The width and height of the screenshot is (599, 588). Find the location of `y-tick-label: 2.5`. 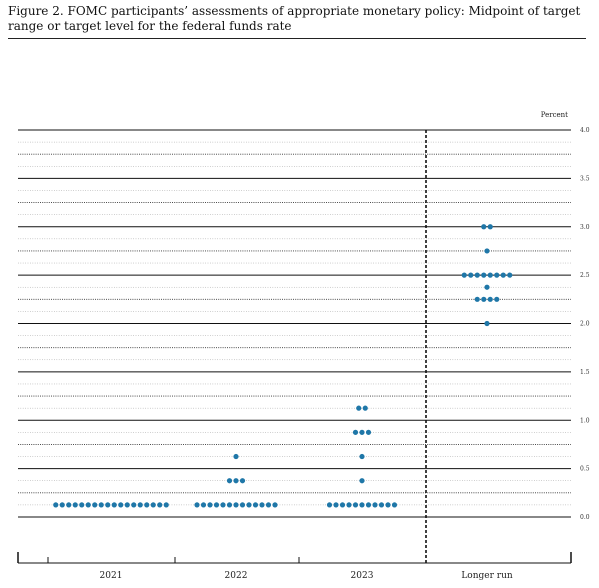

y-tick-label: 2.5 is located at coordinates (585, 275).